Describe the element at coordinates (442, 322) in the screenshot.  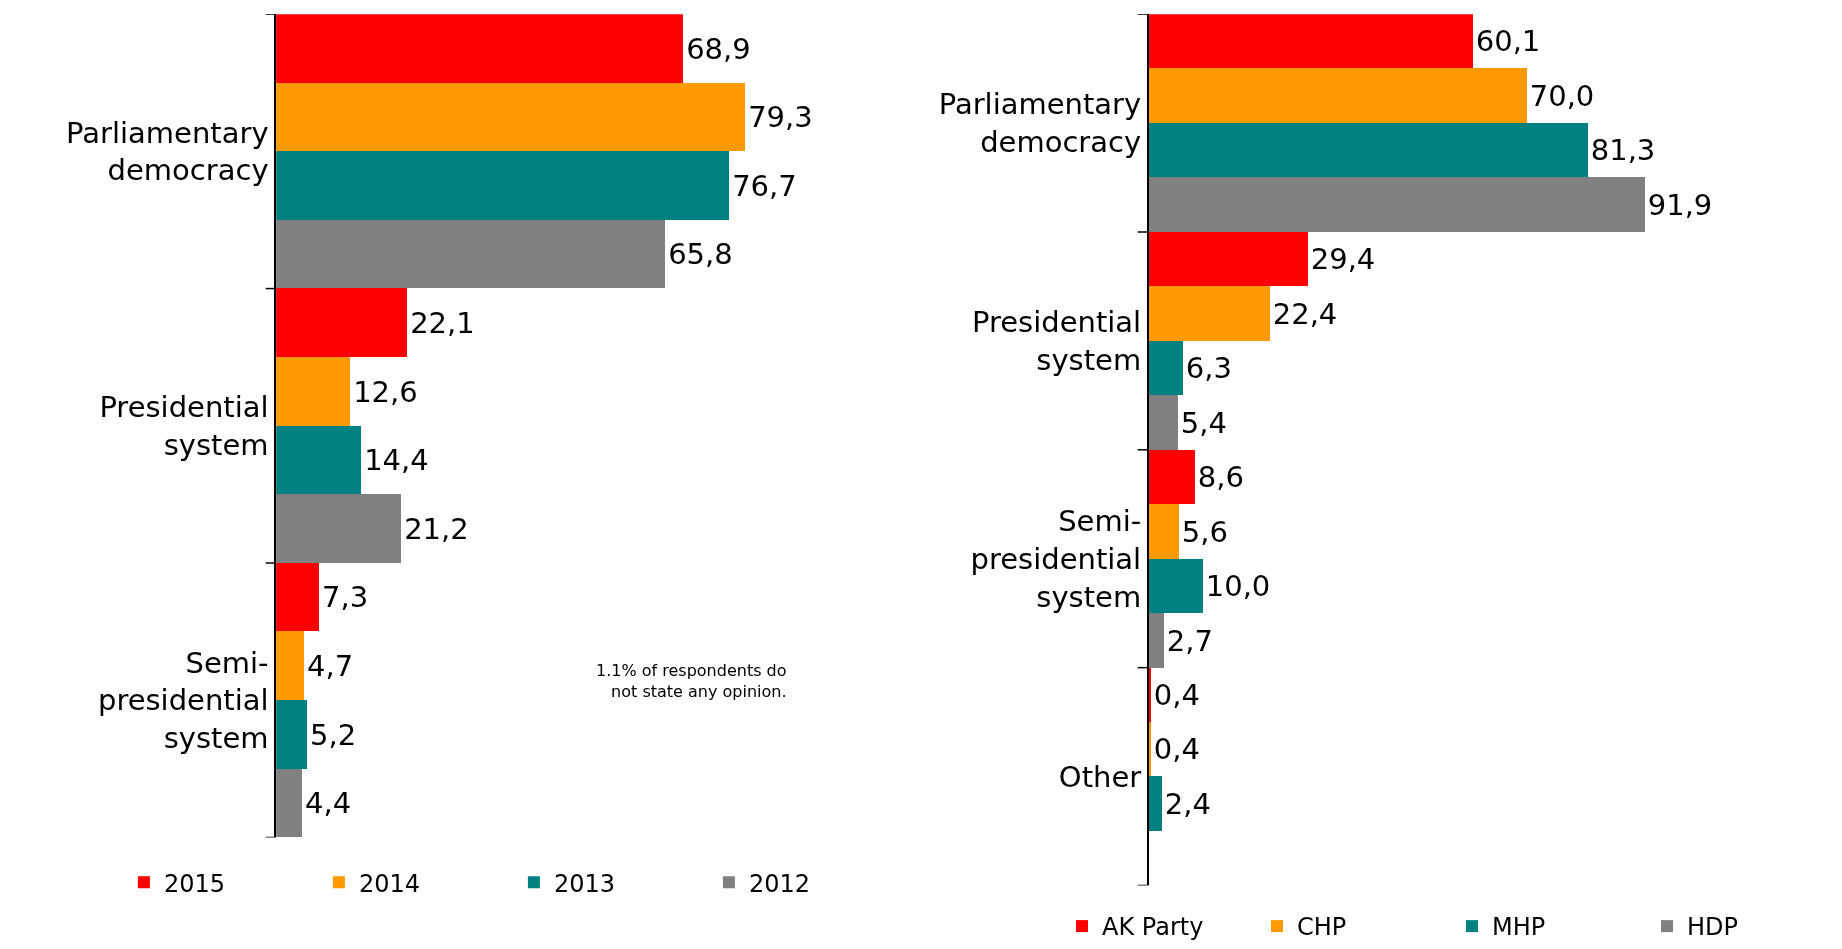
I see `data-label: 22,1` at that location.